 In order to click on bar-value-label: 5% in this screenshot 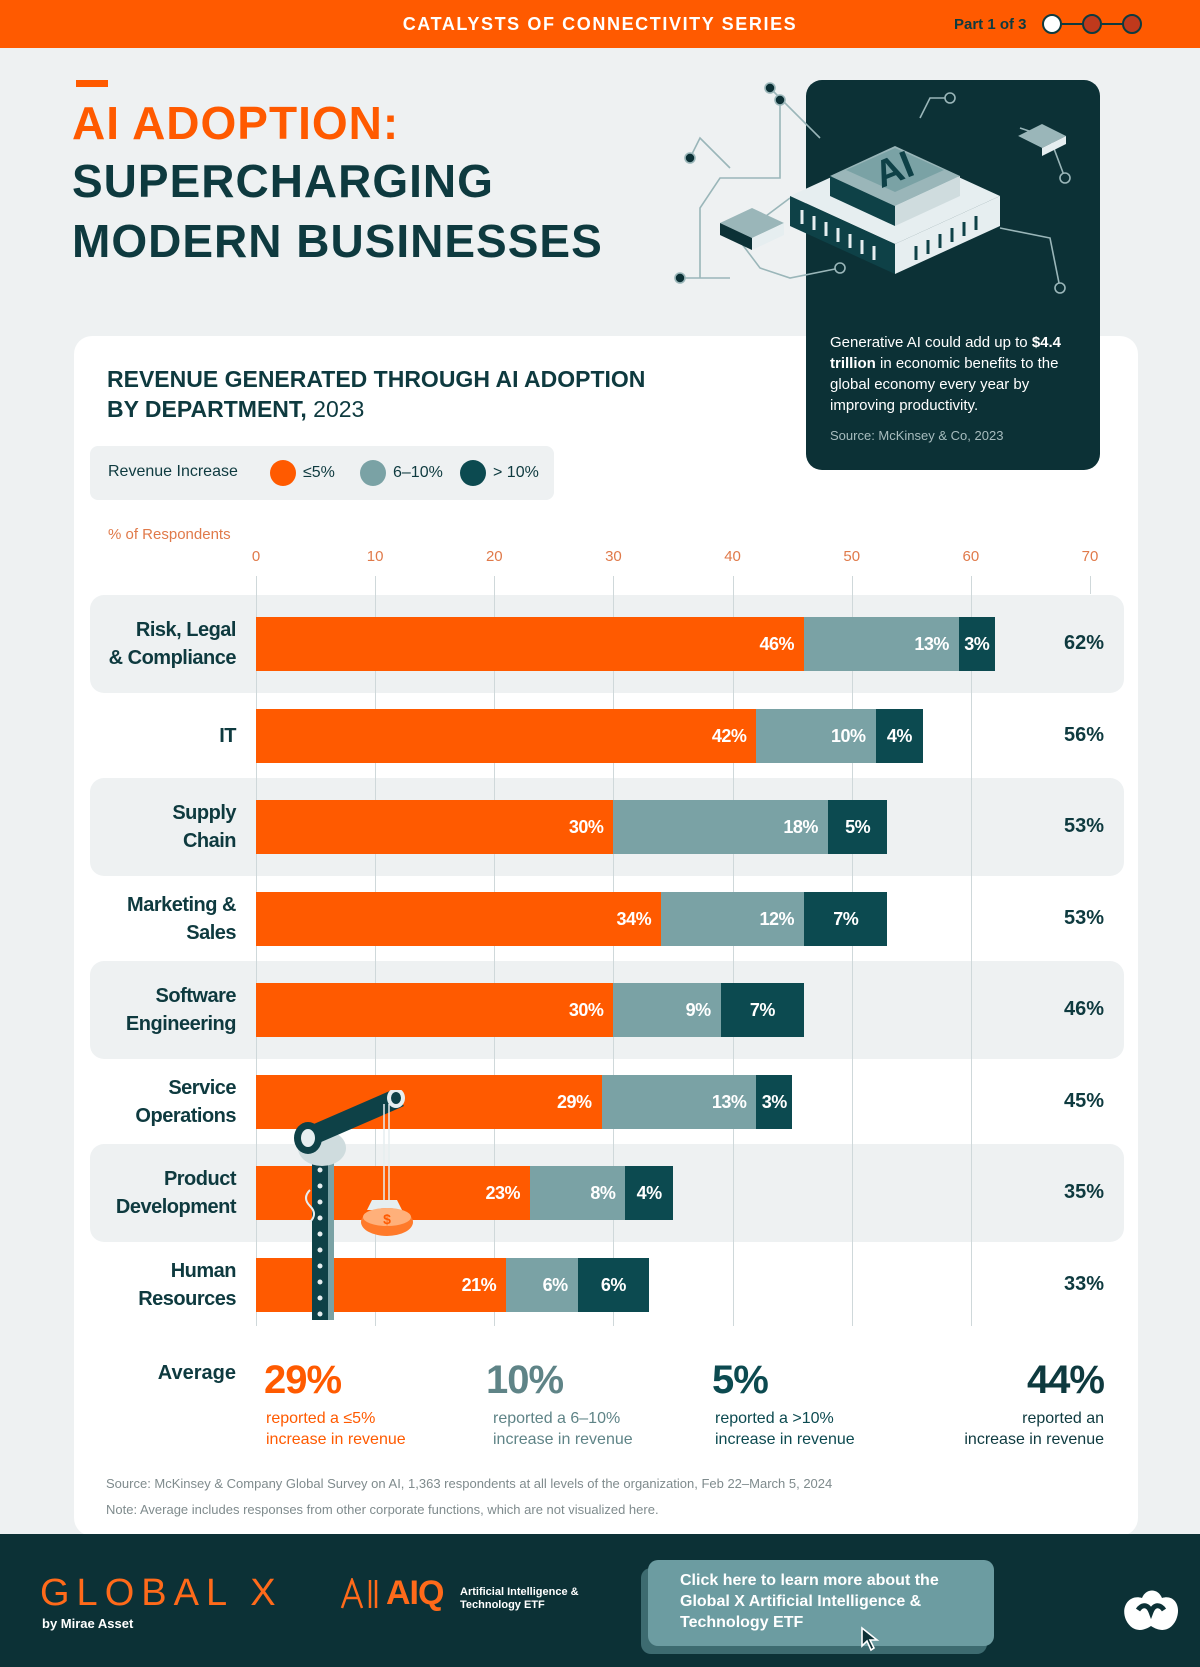, I will do `click(858, 827)`.